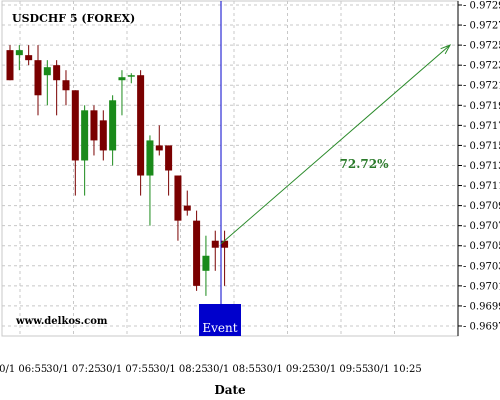  What do you see at coordinates (73, 18) in the screenshot?
I see `chart-title: USDCHF 5 (FOREX)` at bounding box center [73, 18].